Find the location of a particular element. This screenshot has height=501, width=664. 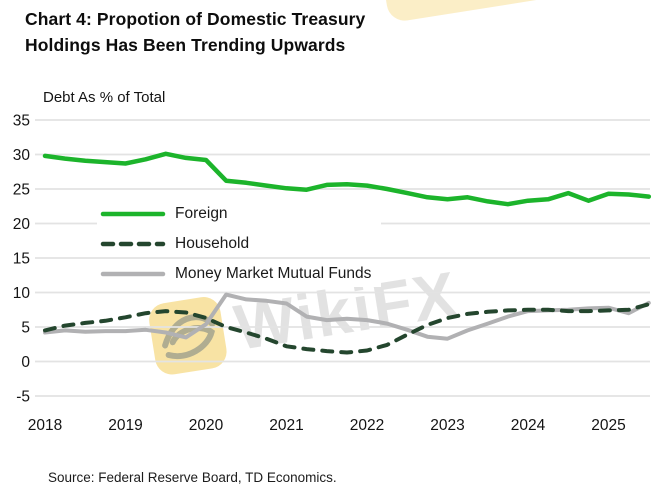

y-tick-label-10: 10 is located at coordinates (22, 293).